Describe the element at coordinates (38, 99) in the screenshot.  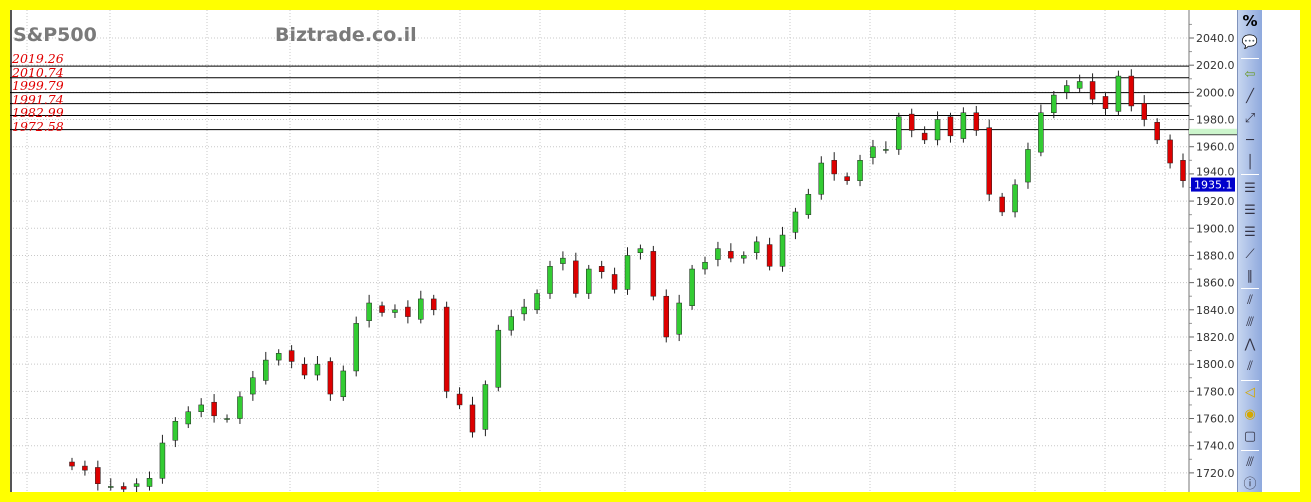
I see `level-label: 1991.74` at that location.